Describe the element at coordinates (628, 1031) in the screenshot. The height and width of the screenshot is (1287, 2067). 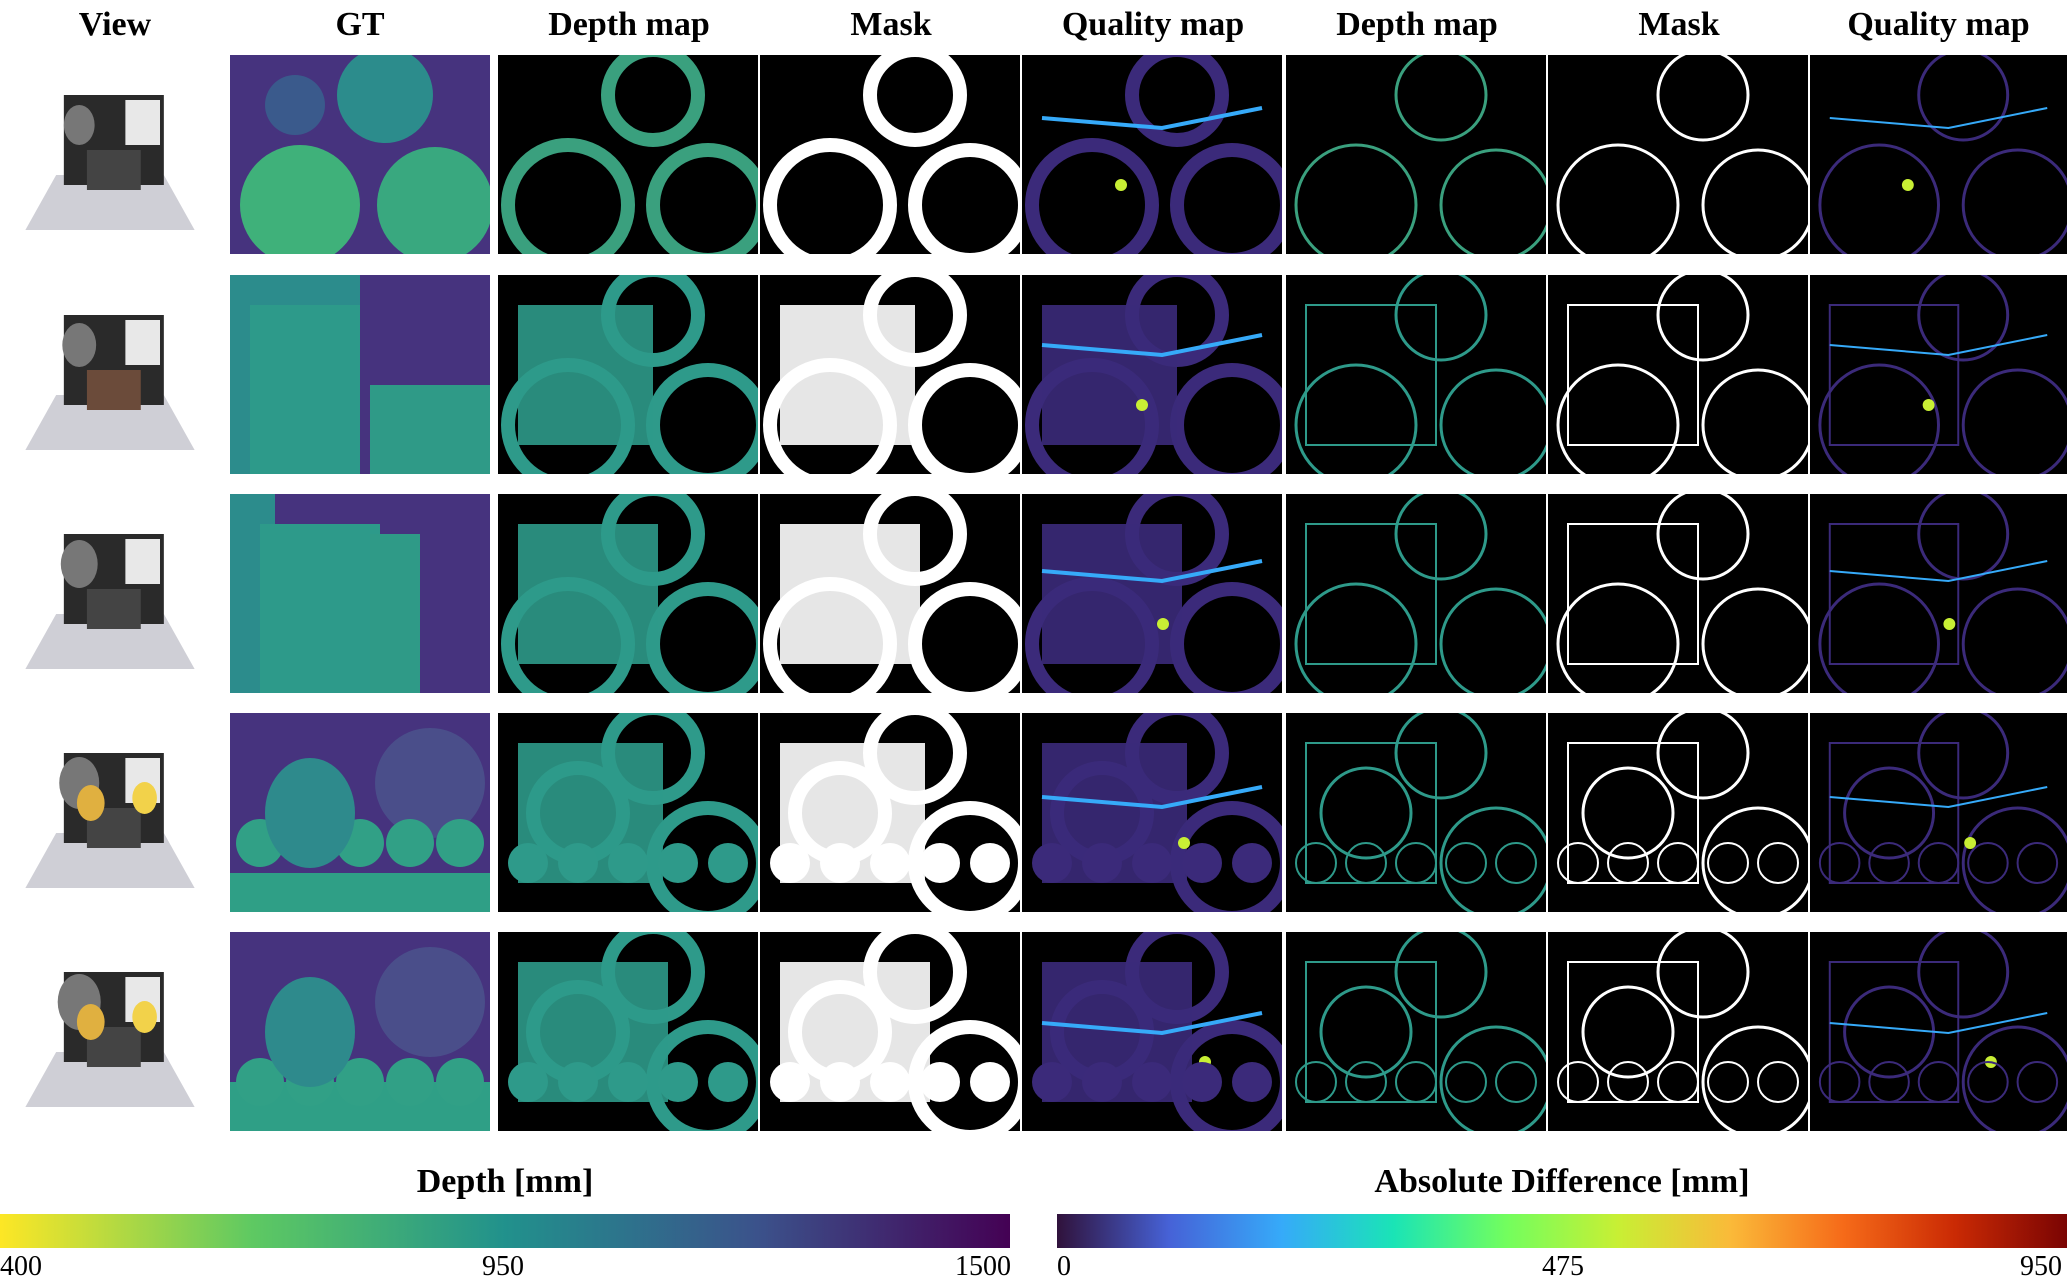
I see `row-5-depth-image` at that location.